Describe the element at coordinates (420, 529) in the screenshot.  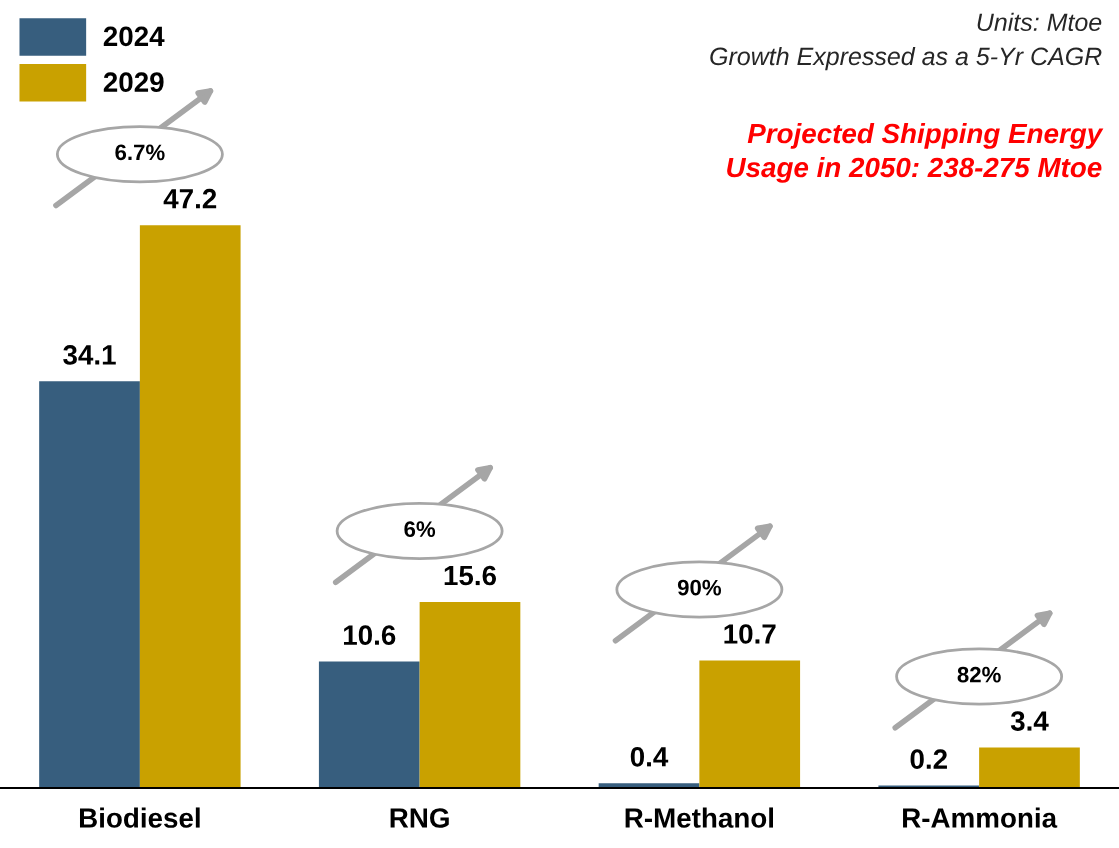
I see `annotation: 6%` at that location.